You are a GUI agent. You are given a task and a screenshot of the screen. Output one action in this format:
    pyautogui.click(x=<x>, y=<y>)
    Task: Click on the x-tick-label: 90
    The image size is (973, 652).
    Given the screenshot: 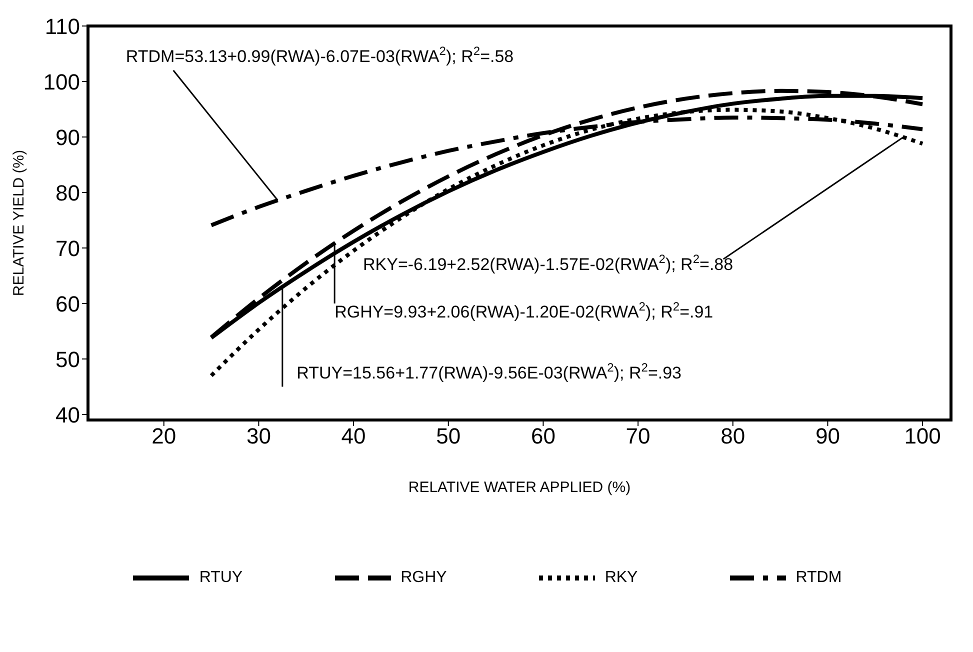 What is the action you would take?
    pyautogui.click(x=827, y=436)
    